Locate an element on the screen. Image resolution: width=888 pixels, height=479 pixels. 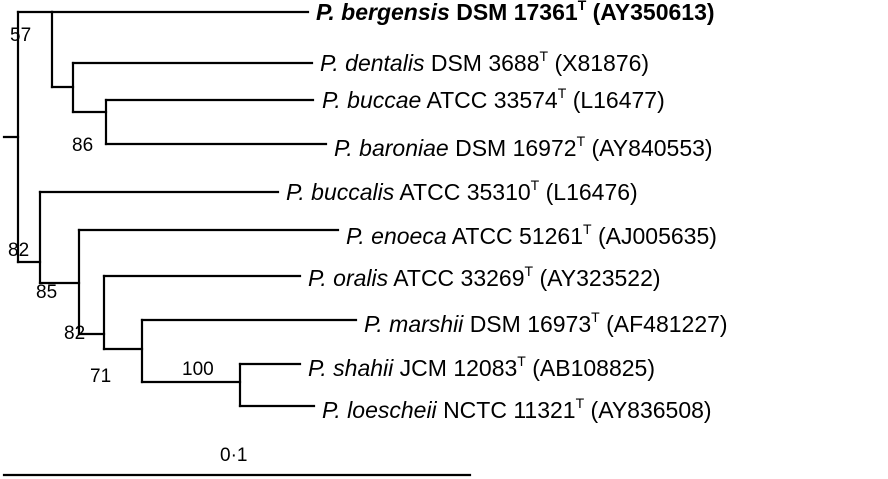
scale-bar-label: 0·1 is located at coordinates (233, 455).